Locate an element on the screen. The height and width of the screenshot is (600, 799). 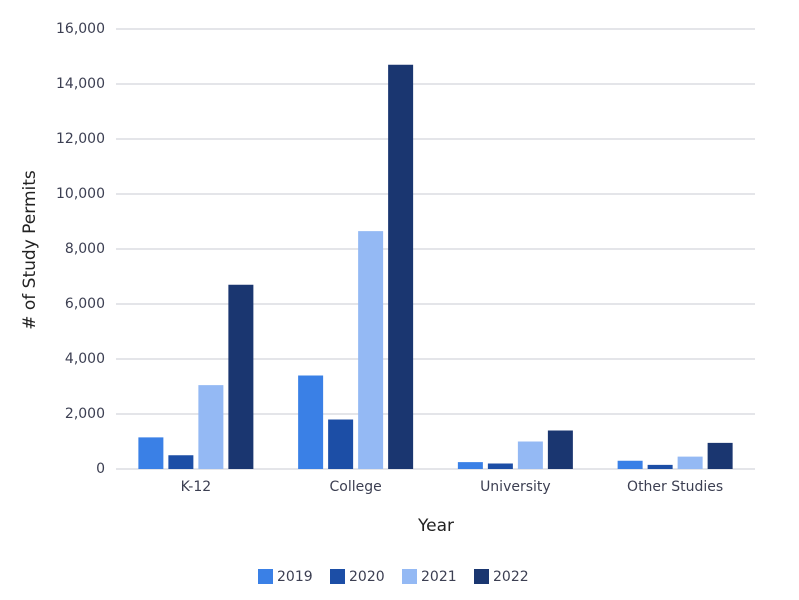
x-tick-label: Other Studies is located at coordinates (675, 487).